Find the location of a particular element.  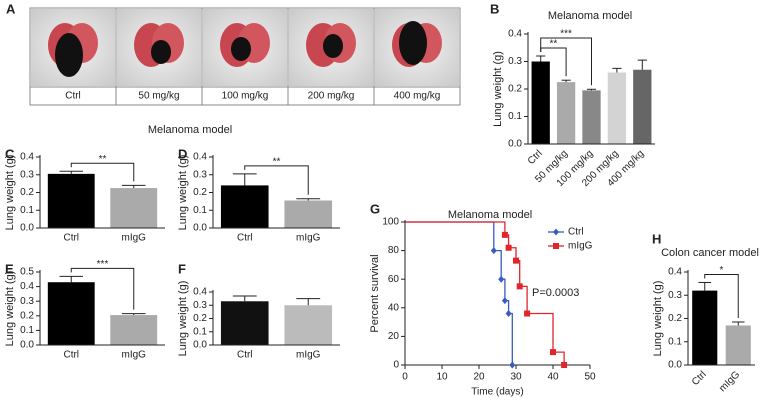

significance-label: *** is located at coordinates (103, 264).